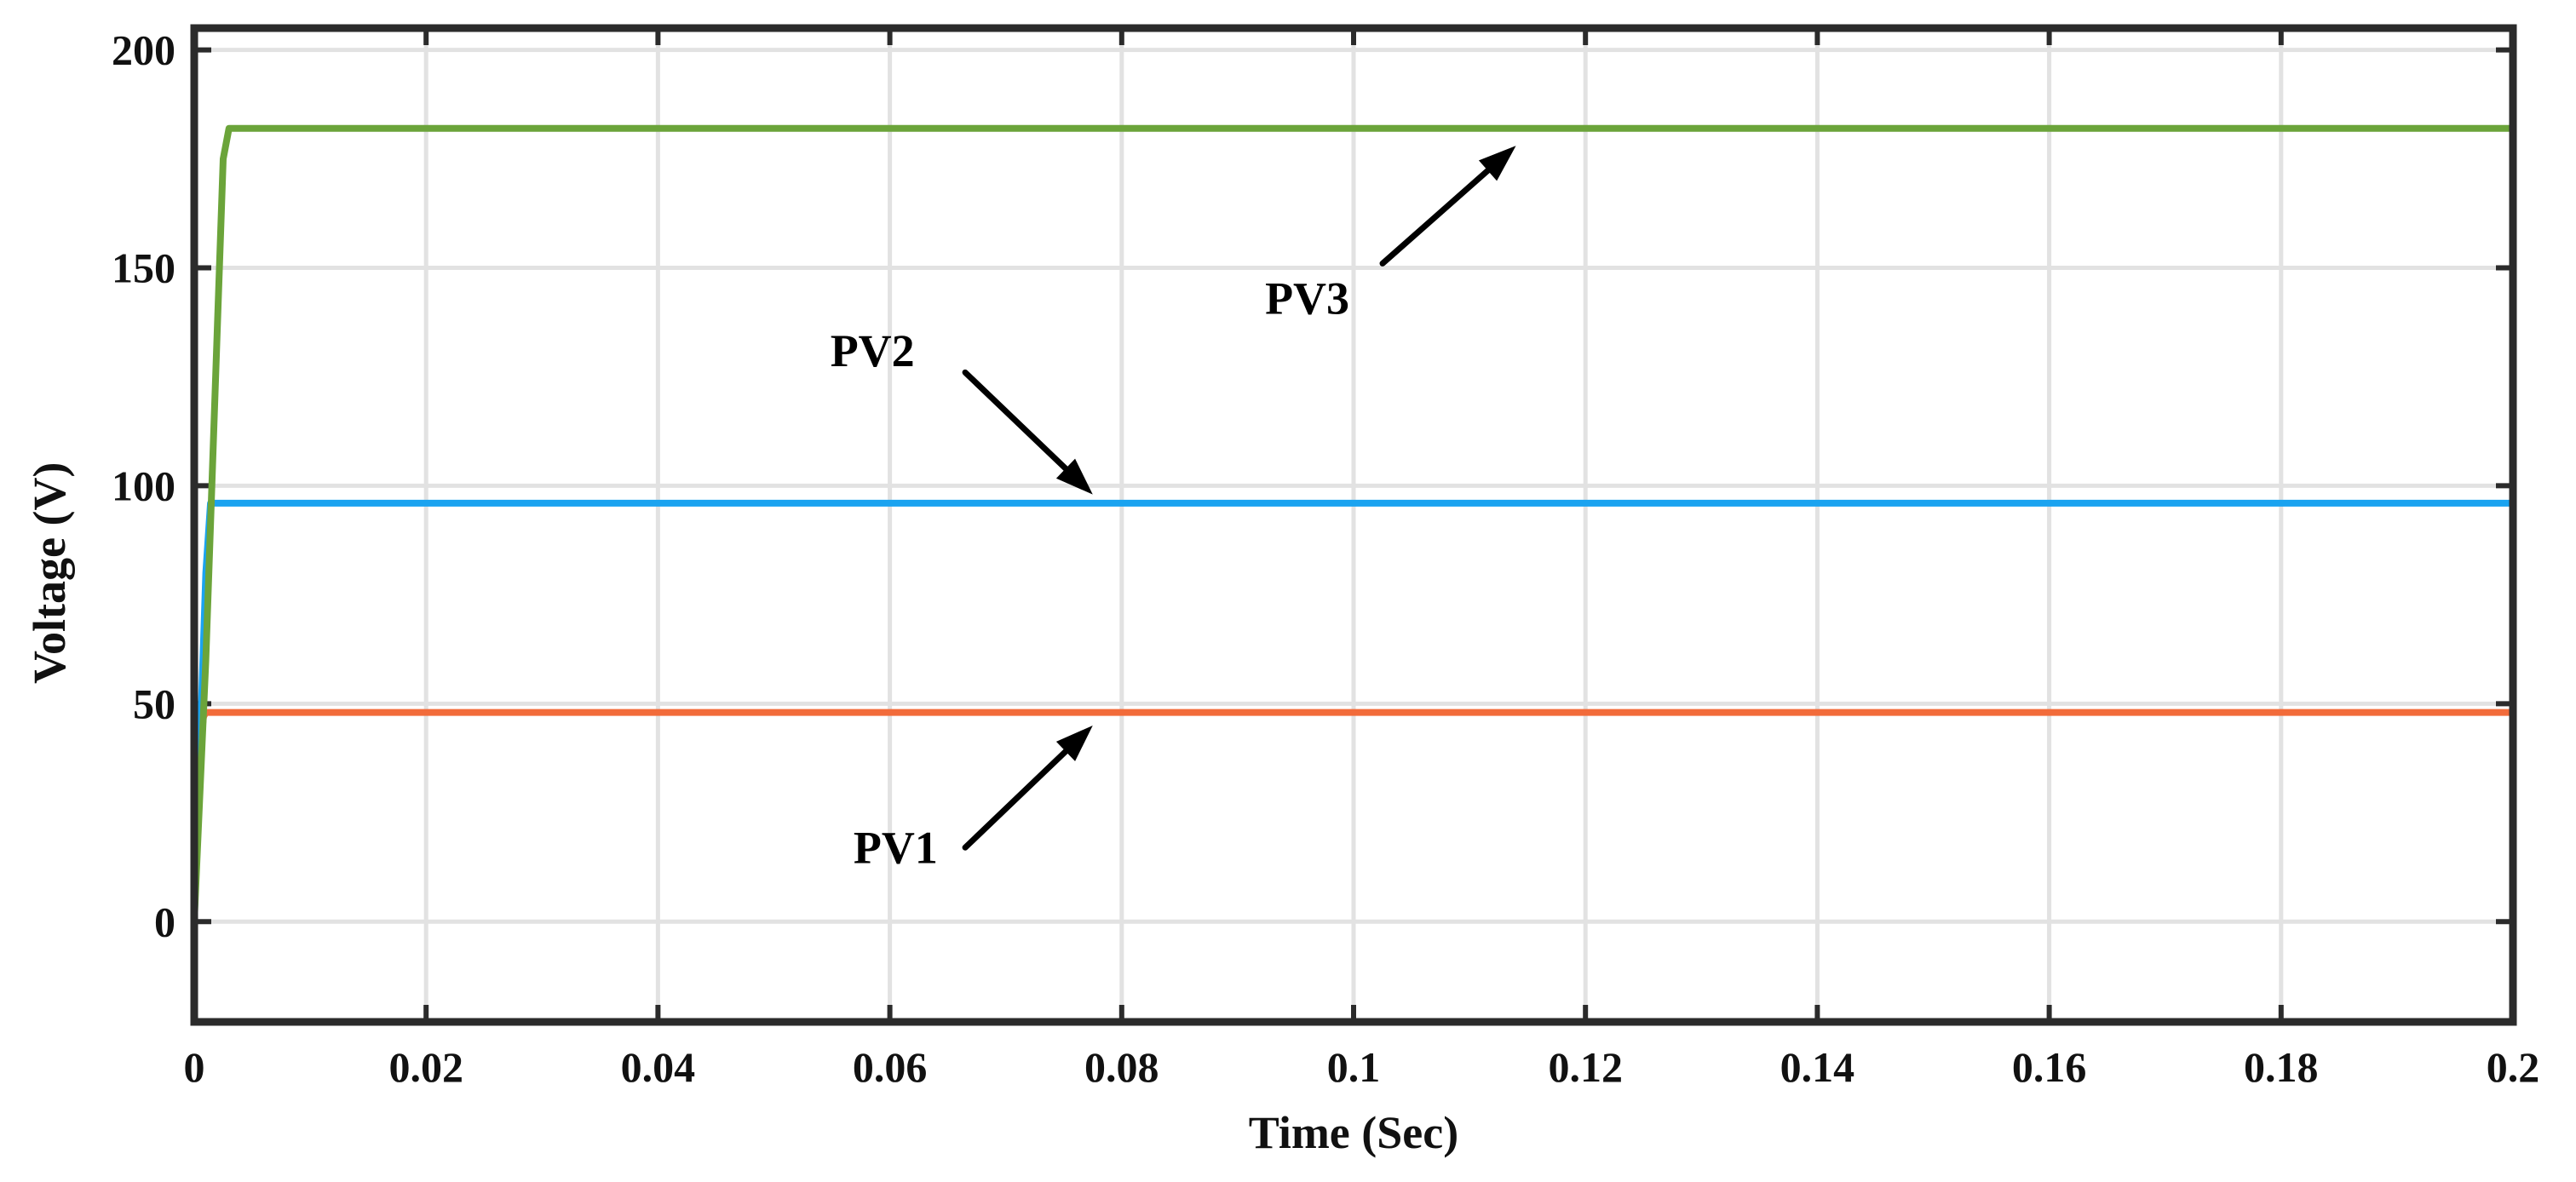  I want to click on y-tick-label: 100, so click(143, 485).